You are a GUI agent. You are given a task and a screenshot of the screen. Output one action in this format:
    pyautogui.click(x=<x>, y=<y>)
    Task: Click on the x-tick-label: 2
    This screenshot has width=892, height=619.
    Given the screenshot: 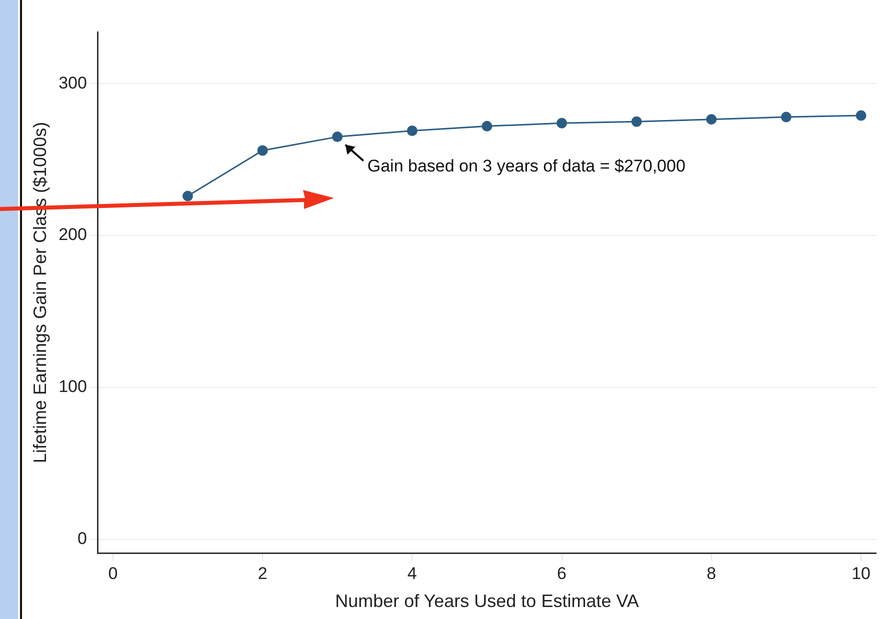 What is the action you would take?
    pyautogui.click(x=263, y=573)
    